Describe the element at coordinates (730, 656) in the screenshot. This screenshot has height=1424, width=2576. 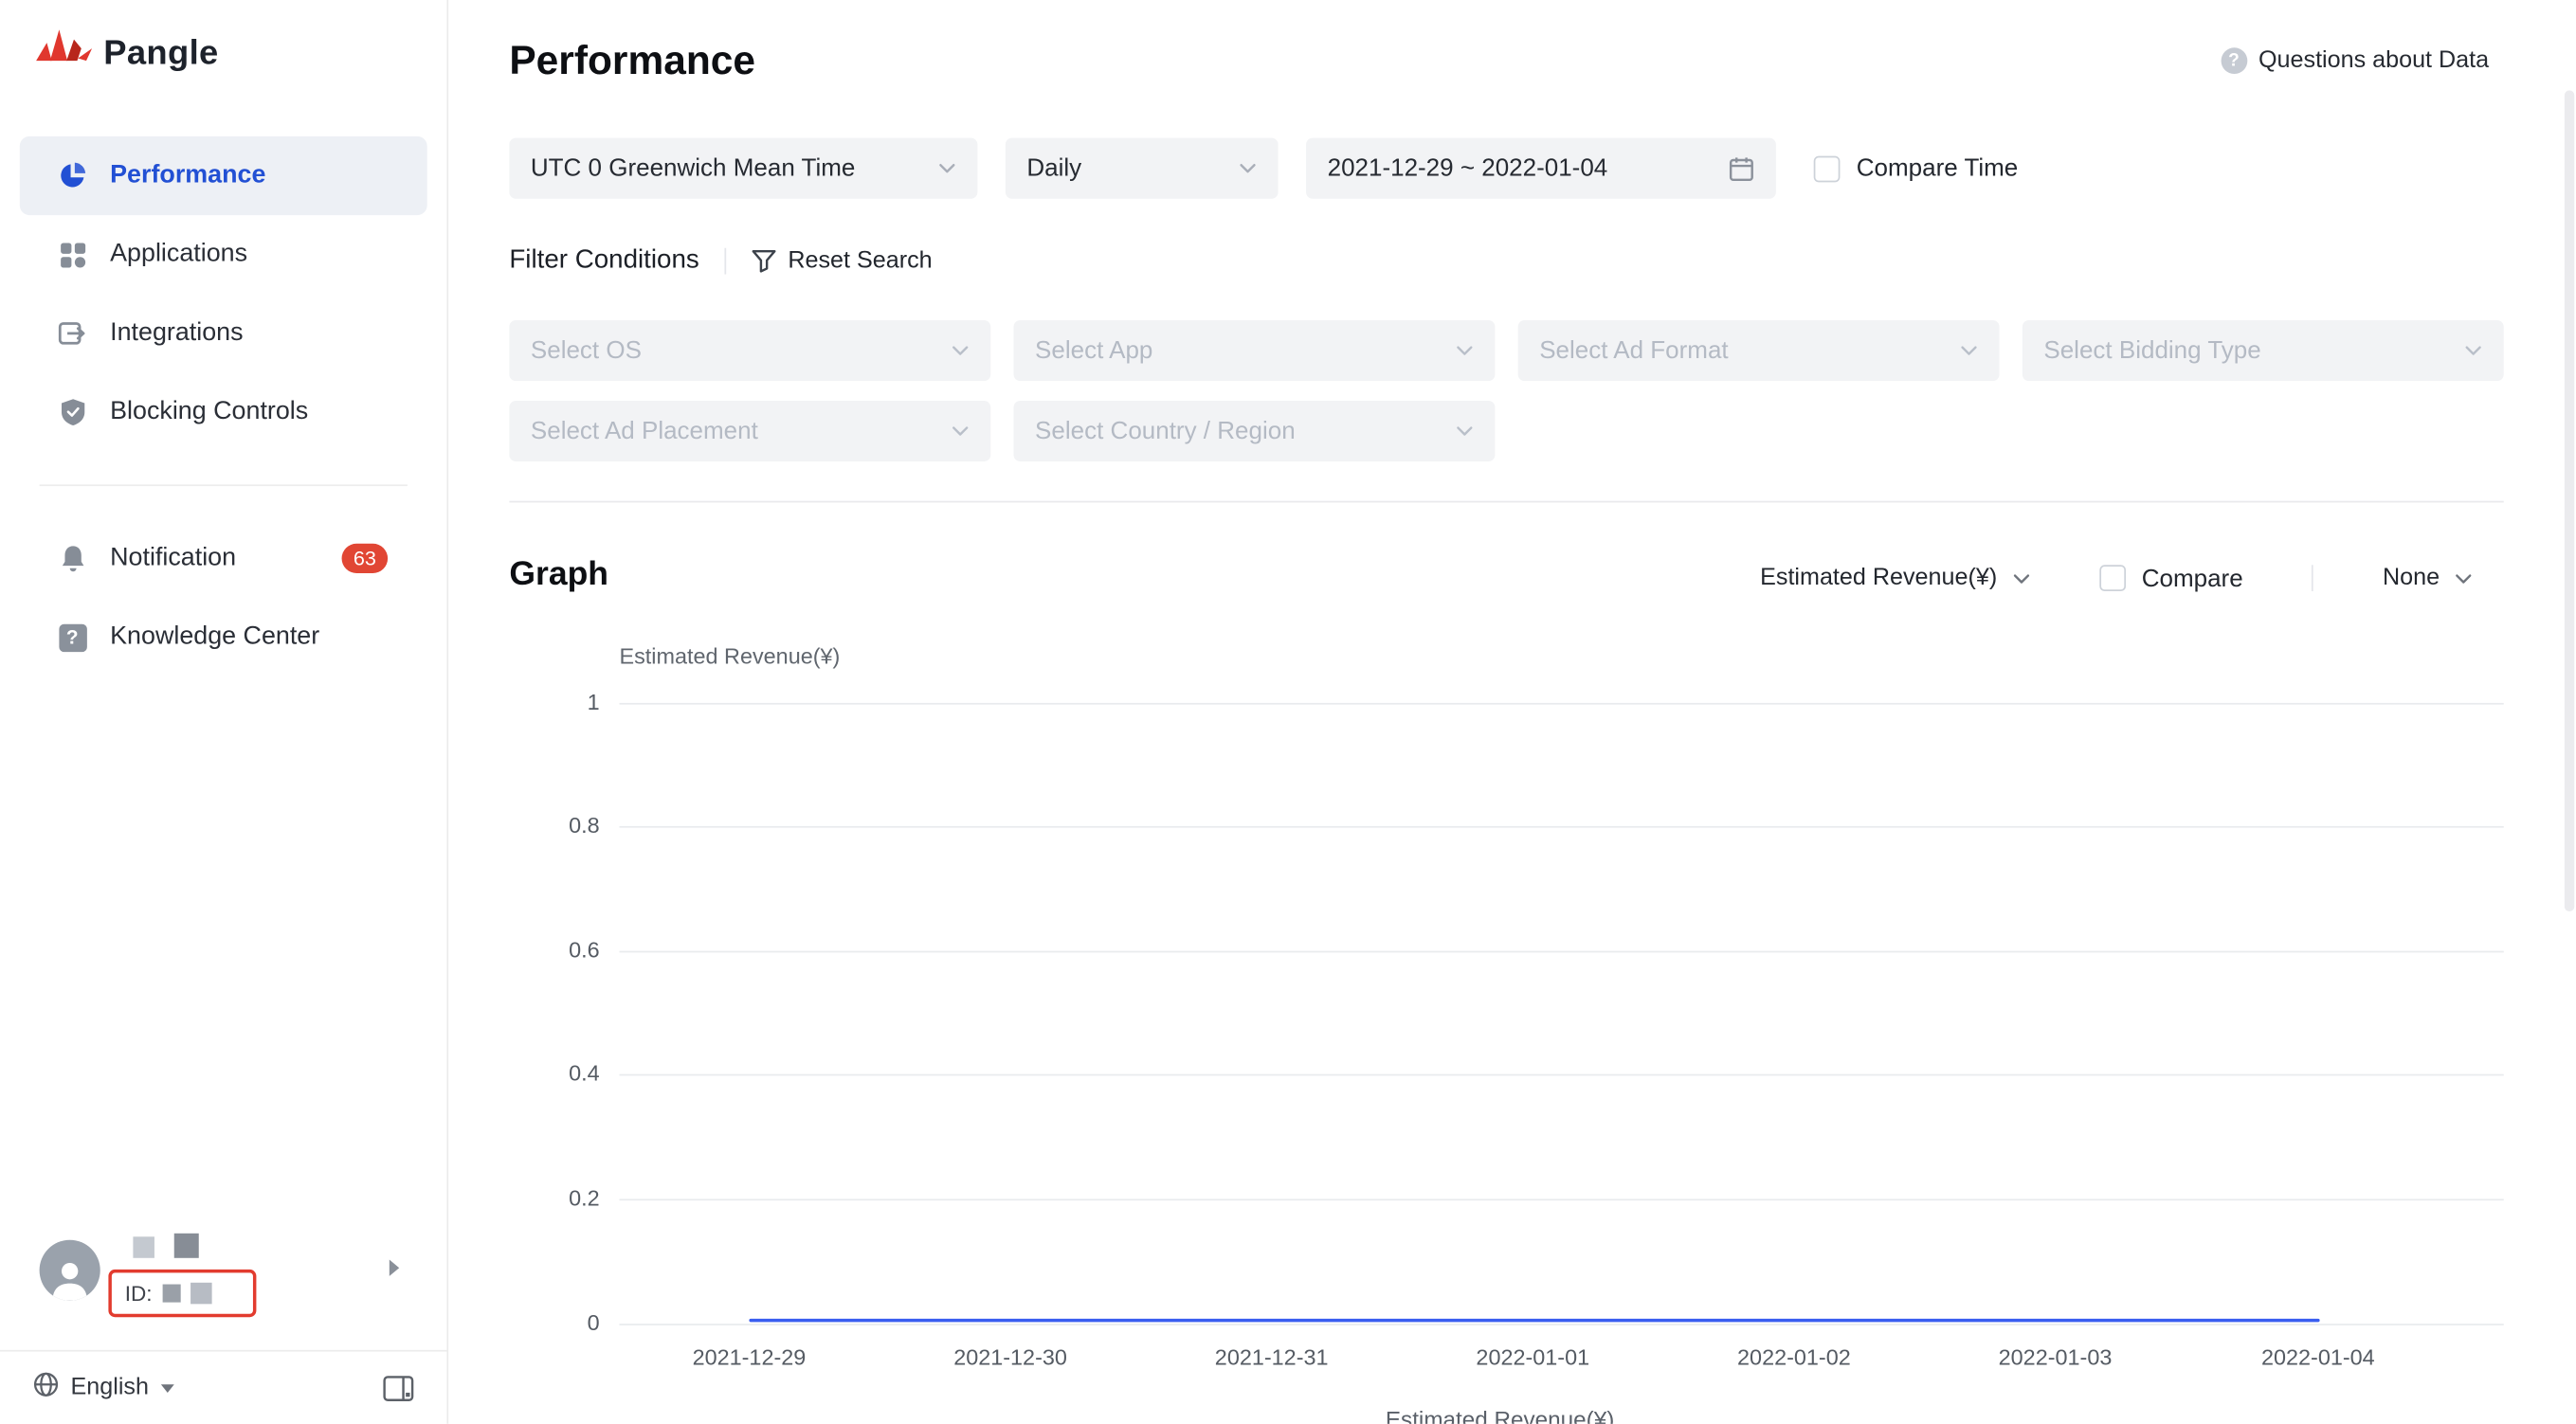
I see `y-axis-title: Estimated Revenue(¥)` at that location.